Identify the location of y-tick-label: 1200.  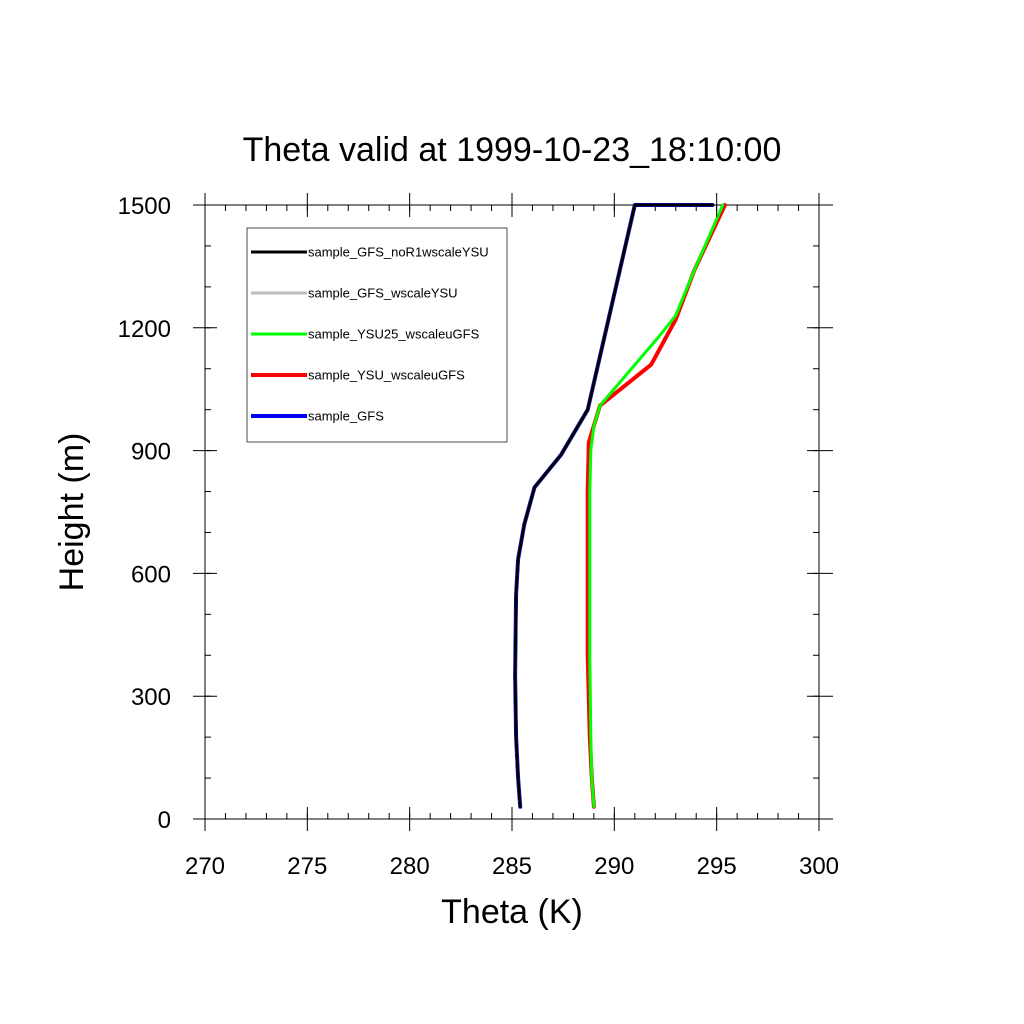
(144, 329).